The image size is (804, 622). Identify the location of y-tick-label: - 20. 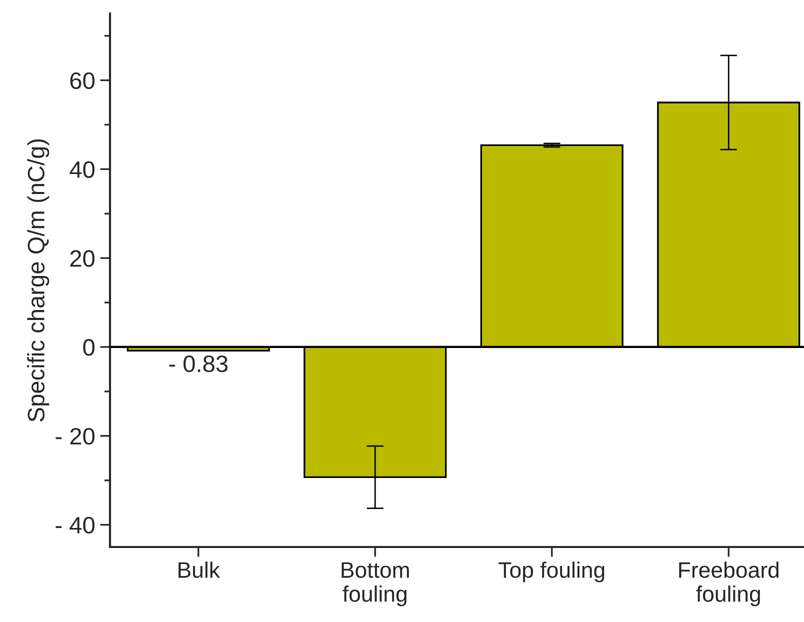
(75, 436).